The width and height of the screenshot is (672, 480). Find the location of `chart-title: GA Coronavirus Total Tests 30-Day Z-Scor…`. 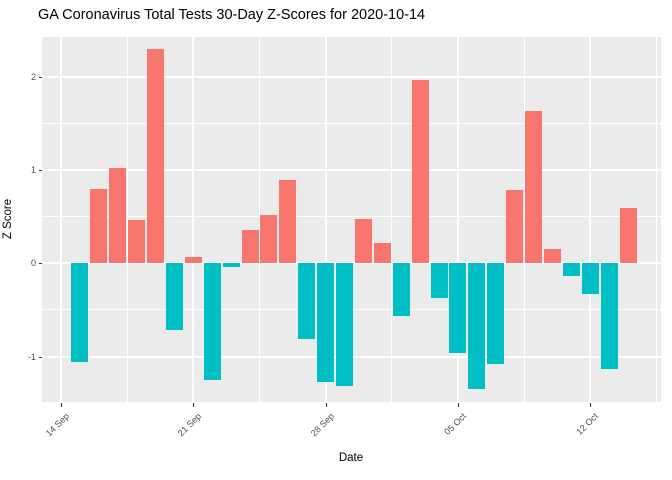

chart-title: GA Coronavirus Total Tests 30-Day Z-Scor… is located at coordinates (232, 15).